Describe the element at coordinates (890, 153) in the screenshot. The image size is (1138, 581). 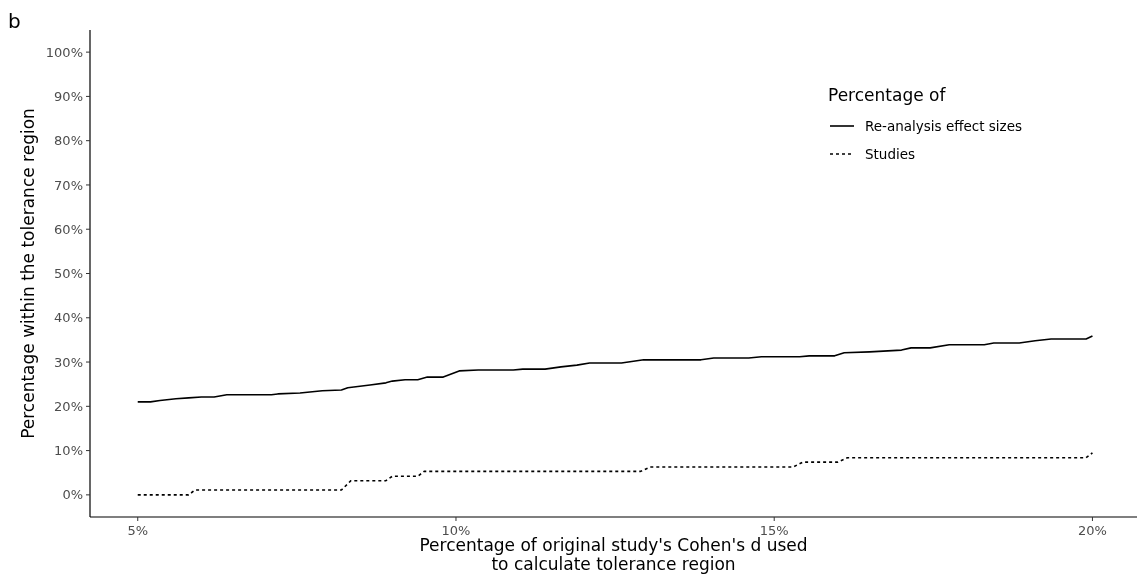
I see `legend-label: Studies` at that location.